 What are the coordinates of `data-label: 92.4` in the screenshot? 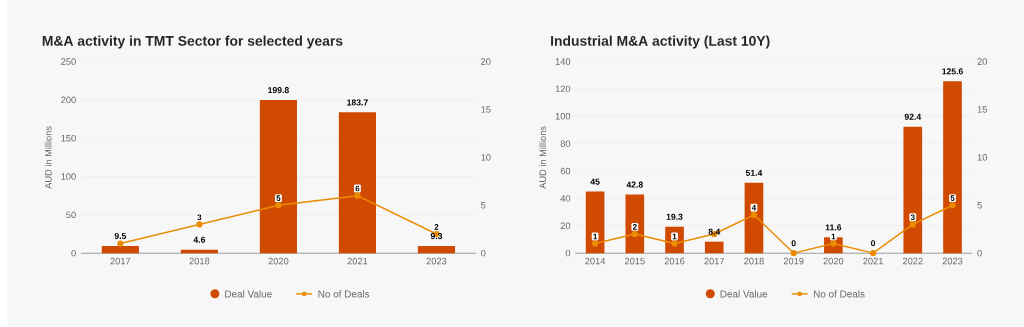 It's located at (913, 116).